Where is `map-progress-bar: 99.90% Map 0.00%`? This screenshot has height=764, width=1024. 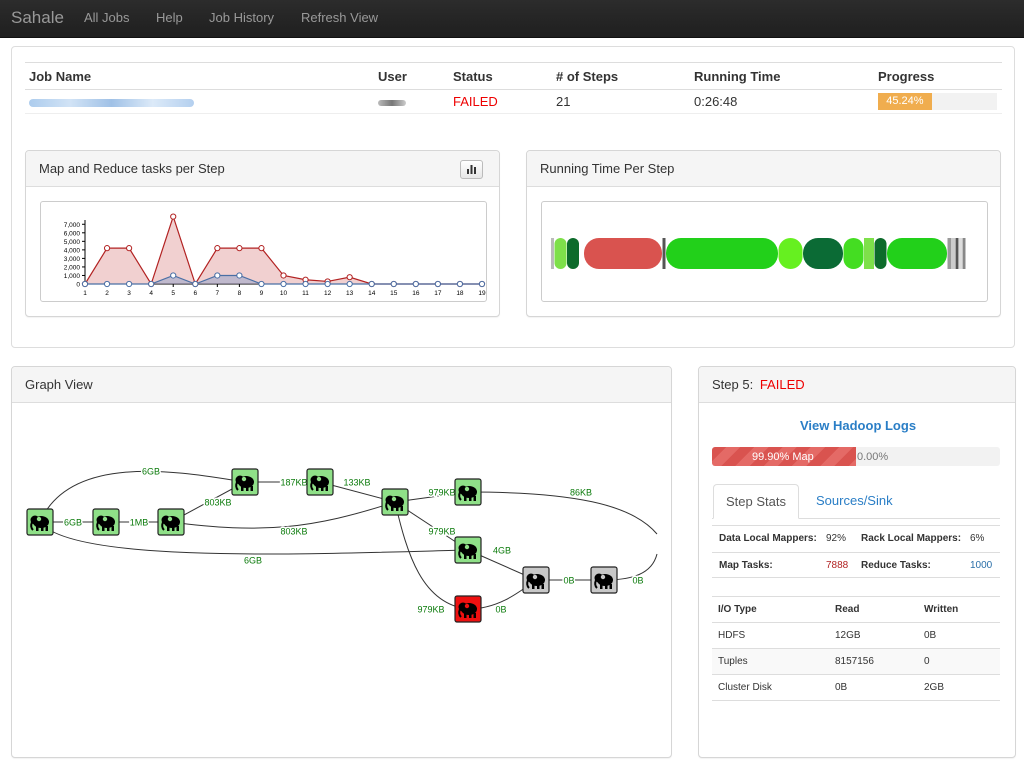 map-progress-bar: 99.90% Map 0.00% is located at coordinates (856, 456).